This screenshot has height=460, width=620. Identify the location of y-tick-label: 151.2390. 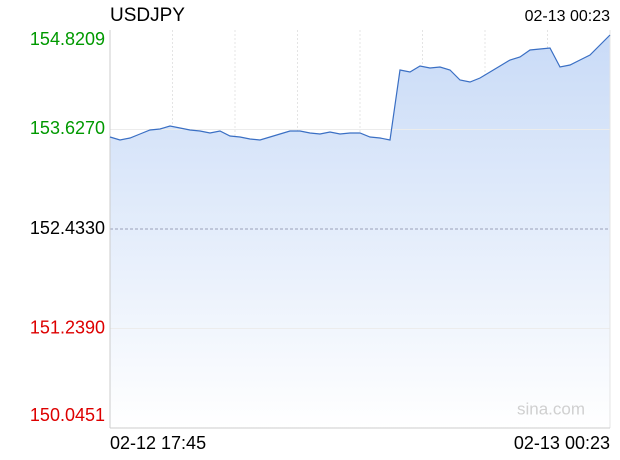
(67, 327).